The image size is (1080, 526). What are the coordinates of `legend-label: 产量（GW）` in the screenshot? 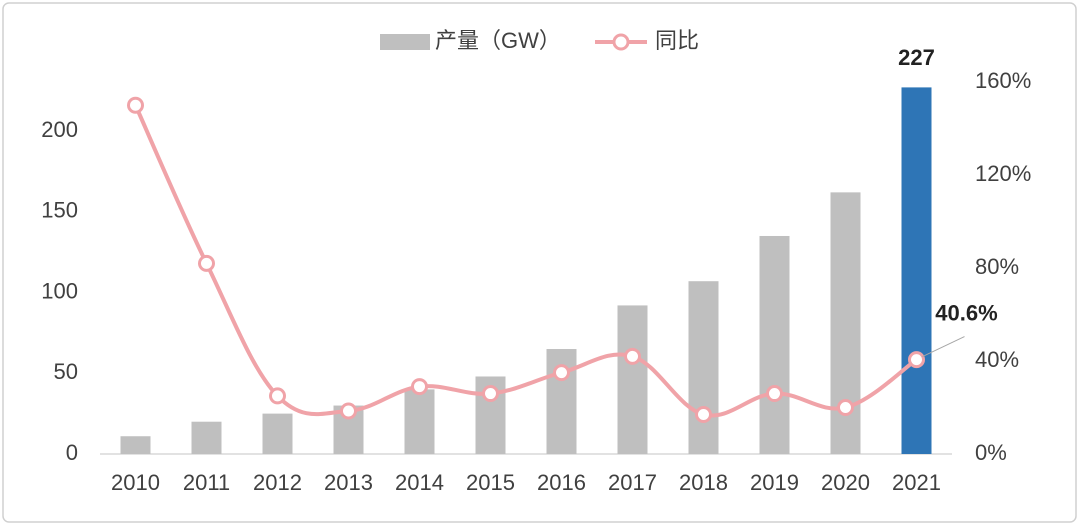 It's located at (498, 40).